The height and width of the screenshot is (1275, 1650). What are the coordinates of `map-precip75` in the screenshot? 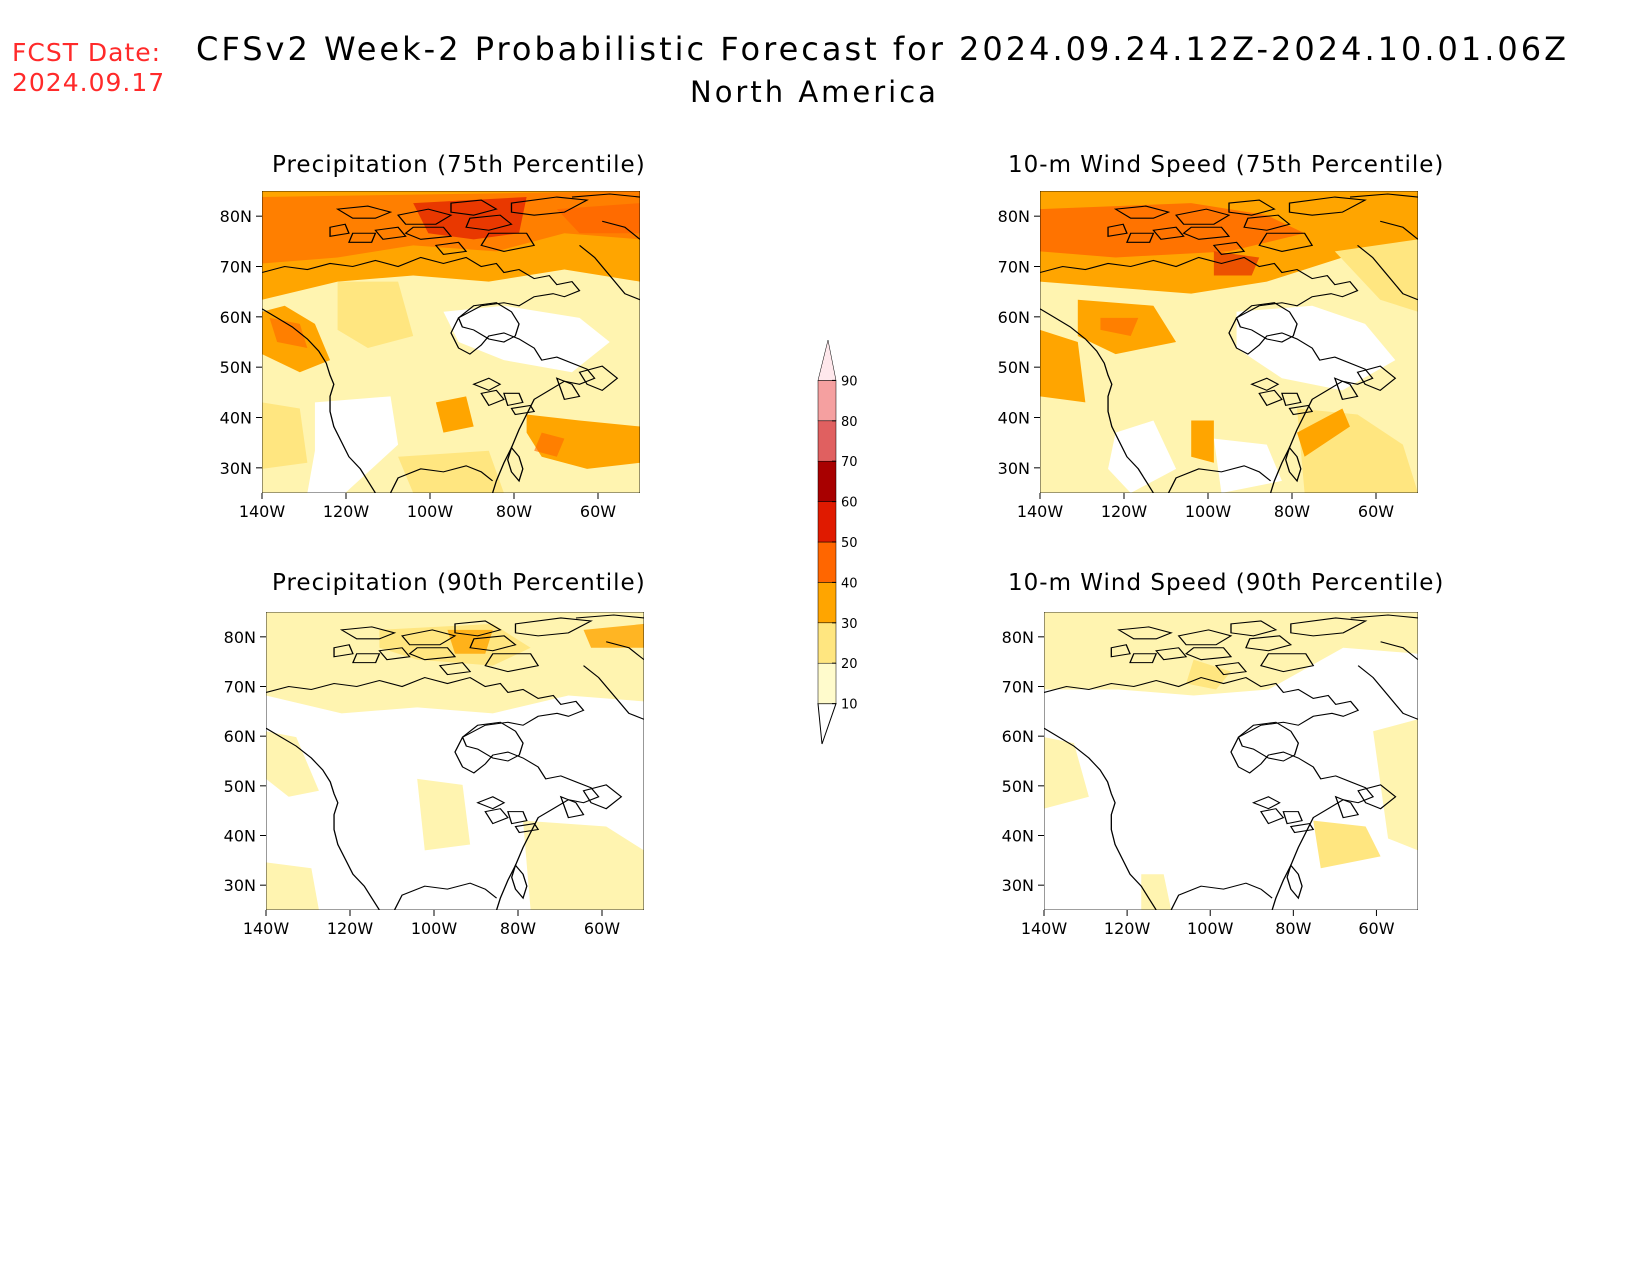 It's located at (451, 342).